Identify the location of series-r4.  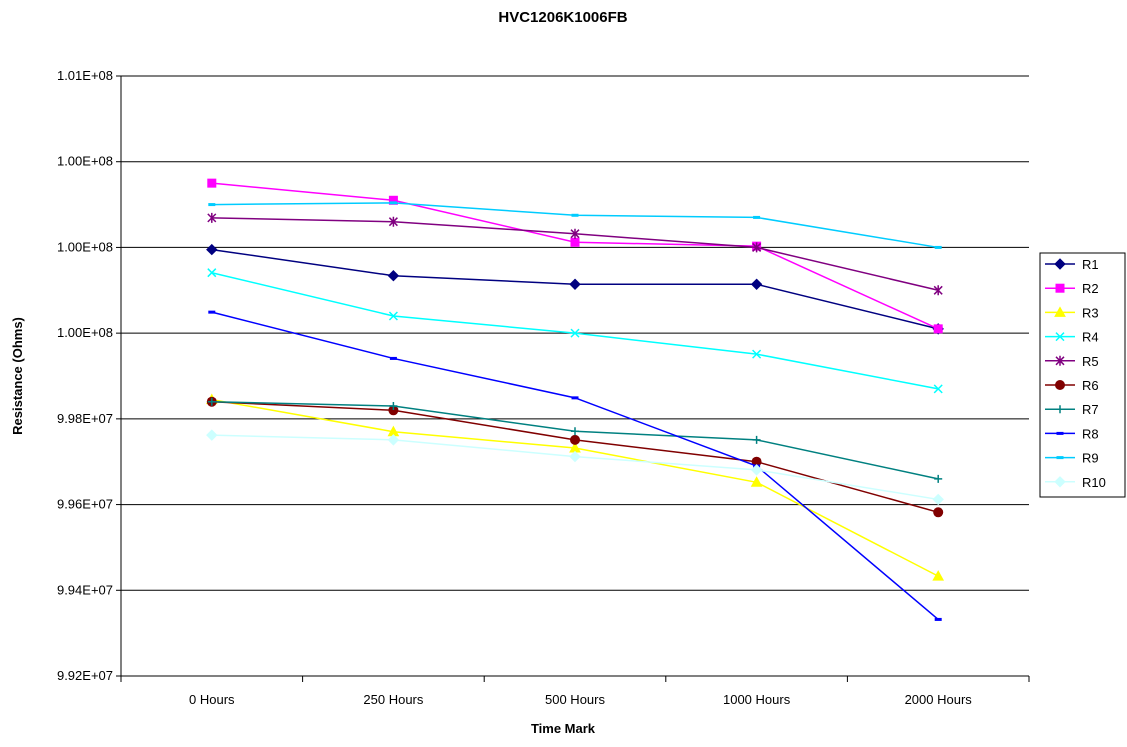
(575, 331).